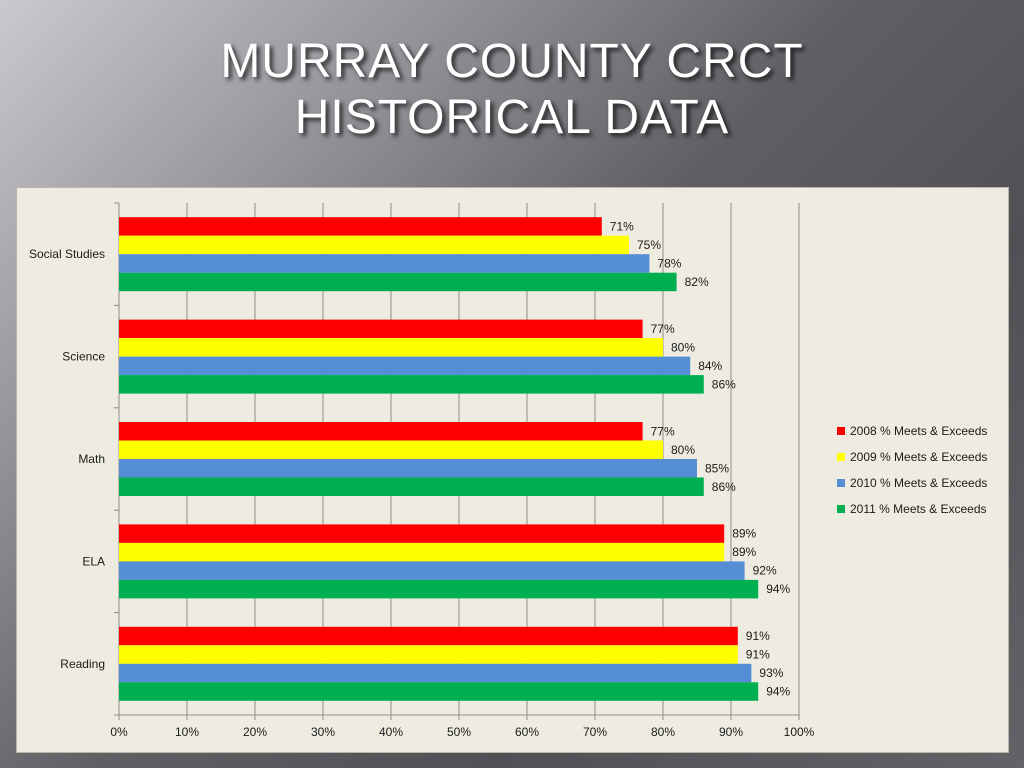 The height and width of the screenshot is (768, 1024). What do you see at coordinates (663, 732) in the screenshot?
I see `x-tick-label: 80%` at bounding box center [663, 732].